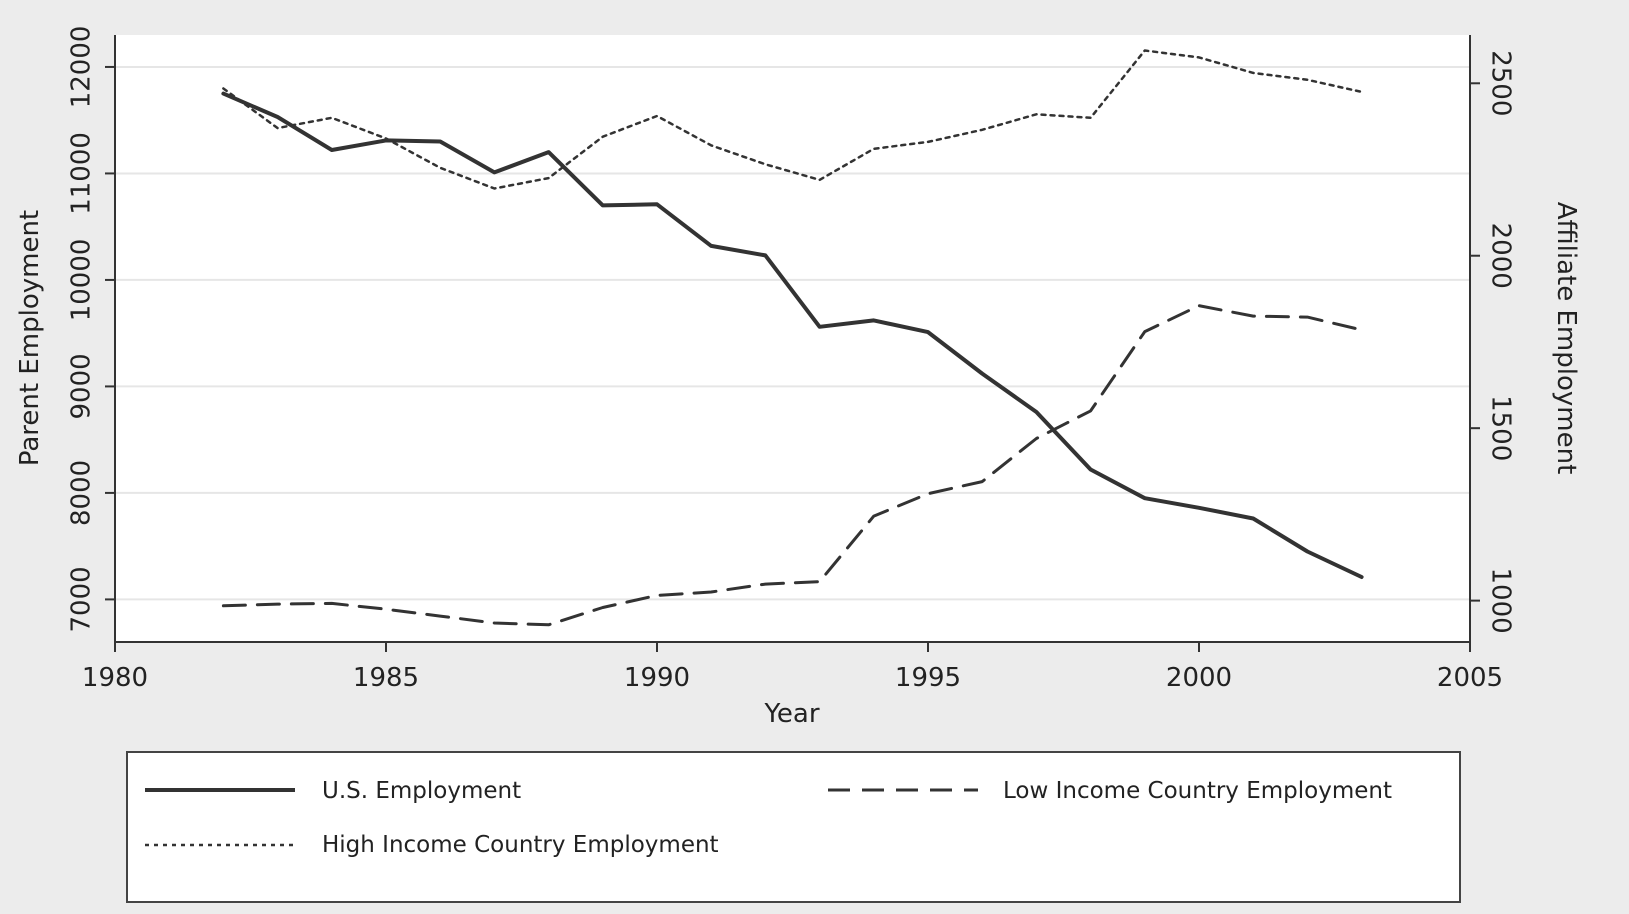 The width and height of the screenshot is (1629, 914). What do you see at coordinates (421, 791) in the screenshot?
I see `legend-label-us: U.S. Employment` at bounding box center [421, 791].